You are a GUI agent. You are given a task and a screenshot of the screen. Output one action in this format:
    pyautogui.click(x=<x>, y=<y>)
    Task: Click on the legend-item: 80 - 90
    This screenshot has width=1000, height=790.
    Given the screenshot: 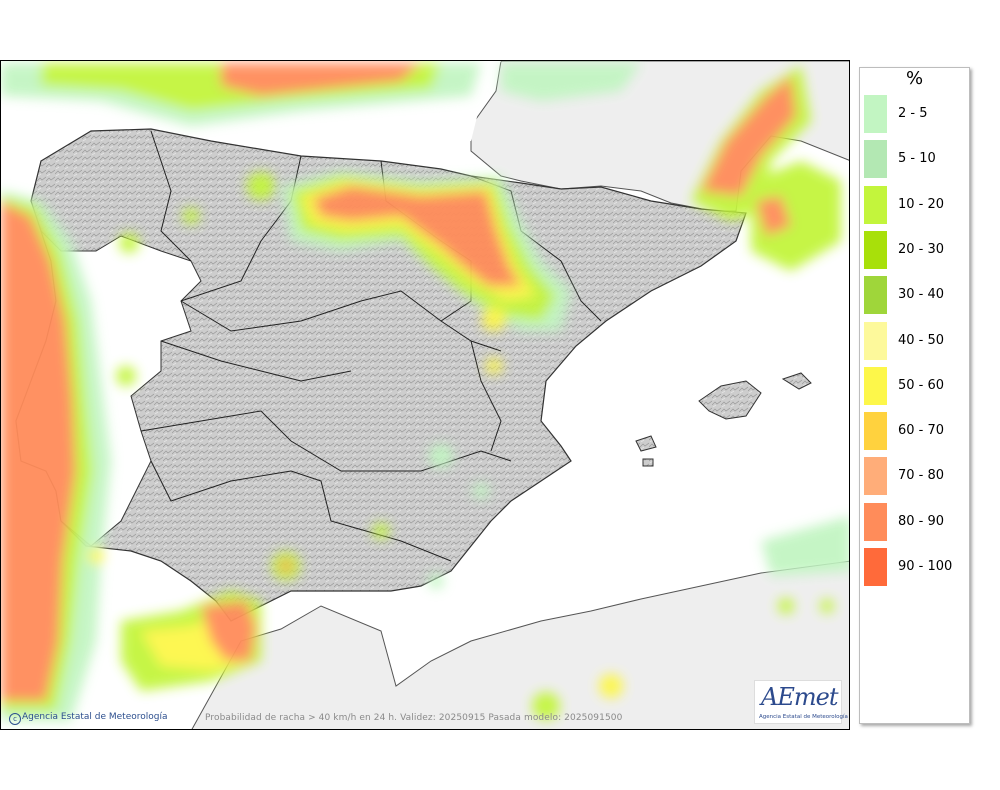 What is the action you would take?
    pyautogui.click(x=916, y=520)
    